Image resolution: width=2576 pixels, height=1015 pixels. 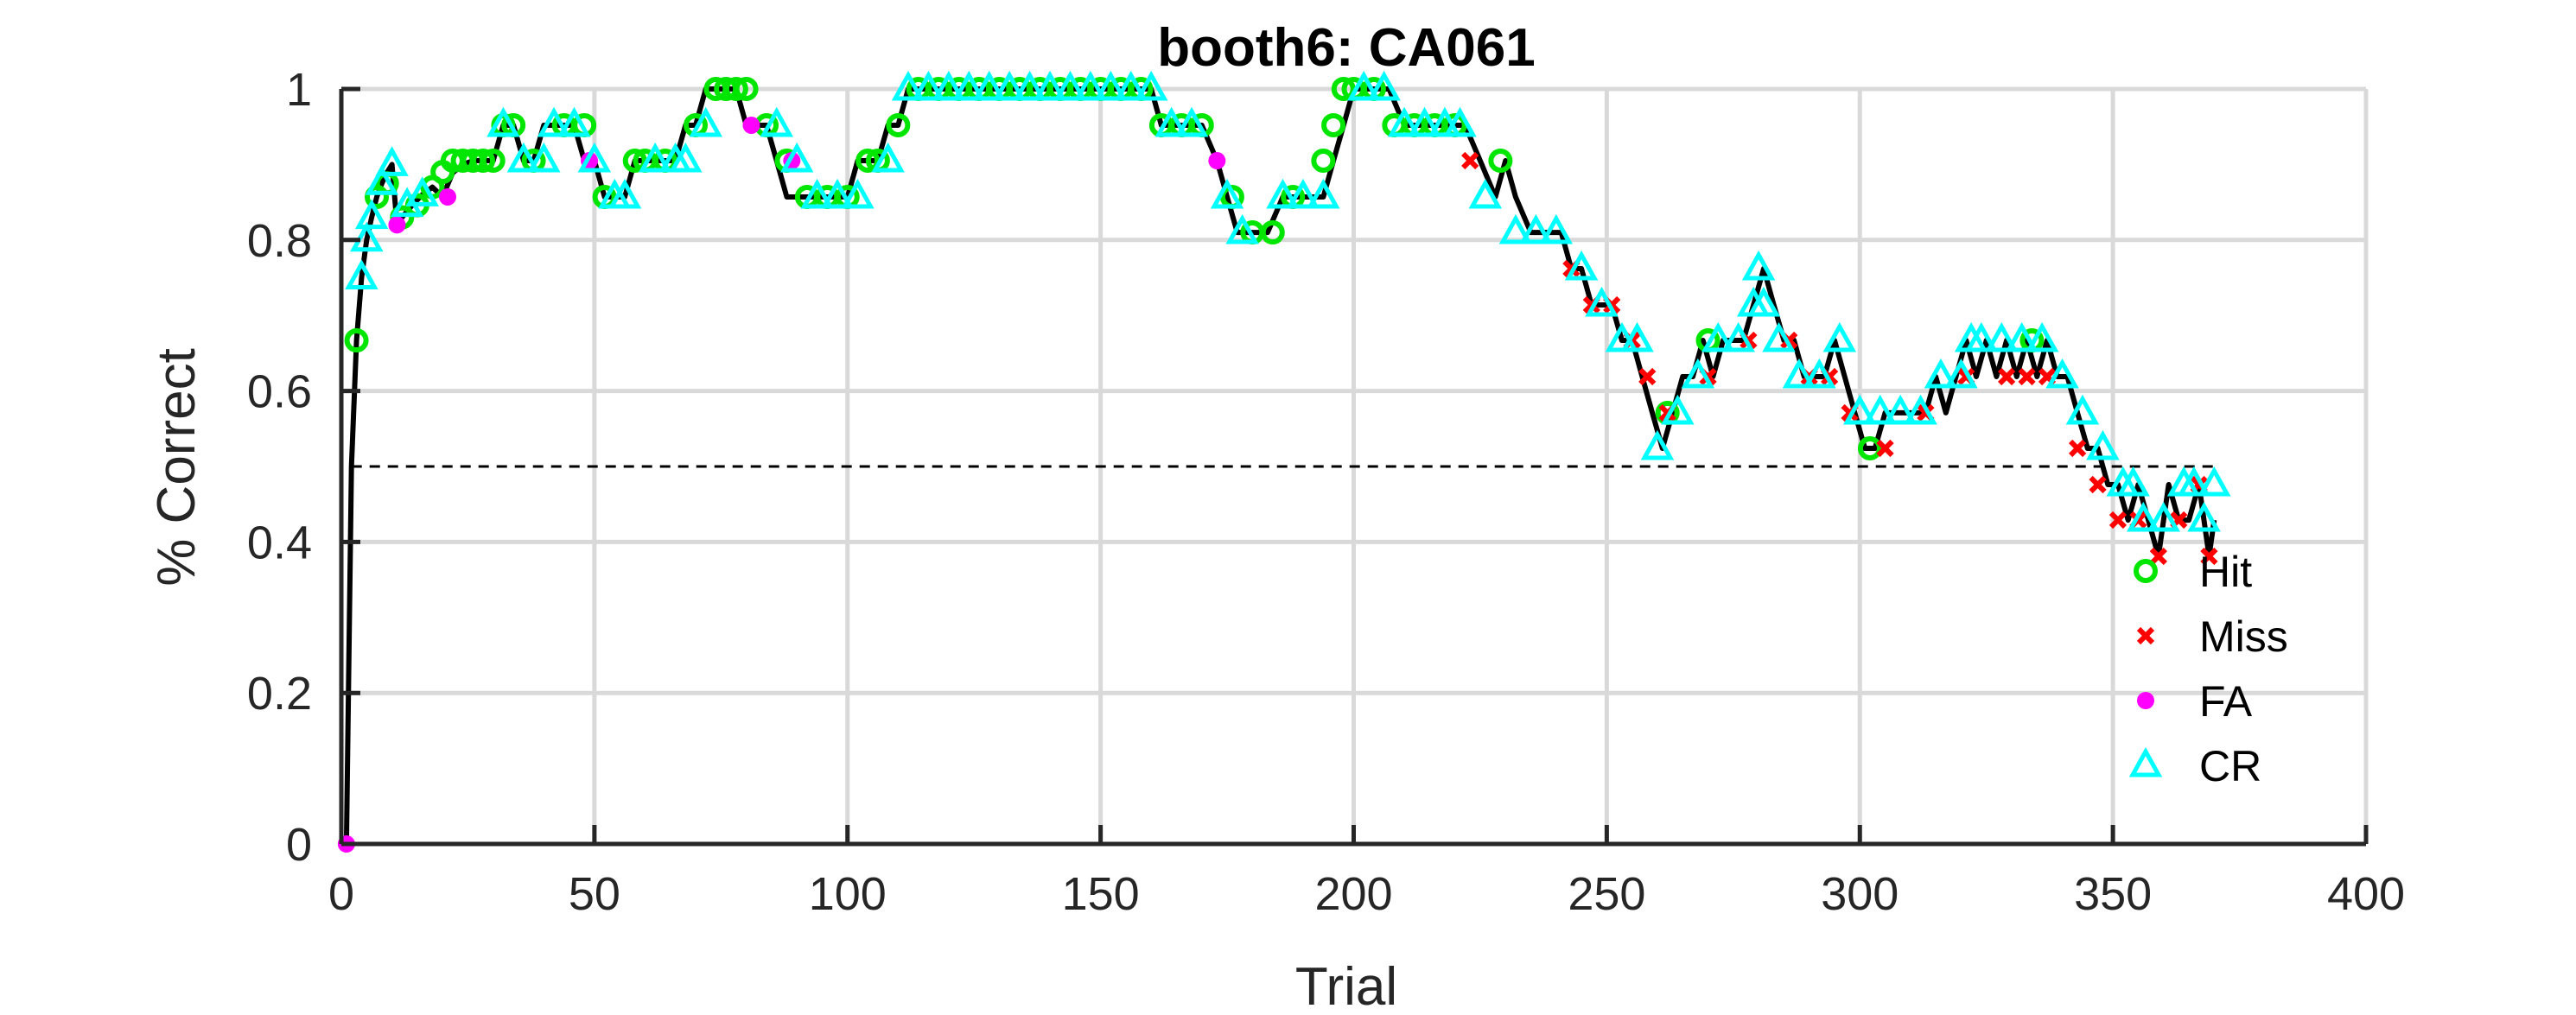 I want to click on legend-item-hit: Hit, so click(x=2193, y=572).